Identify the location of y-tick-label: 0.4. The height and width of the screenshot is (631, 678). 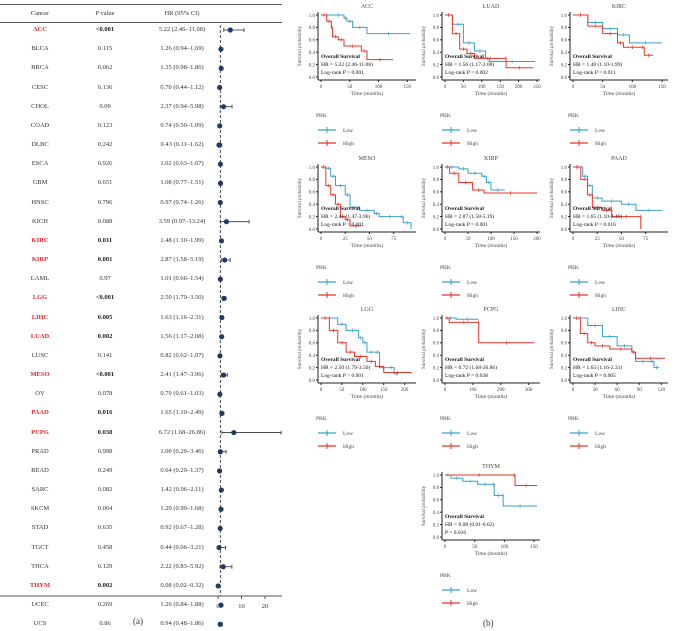
(436, 356).